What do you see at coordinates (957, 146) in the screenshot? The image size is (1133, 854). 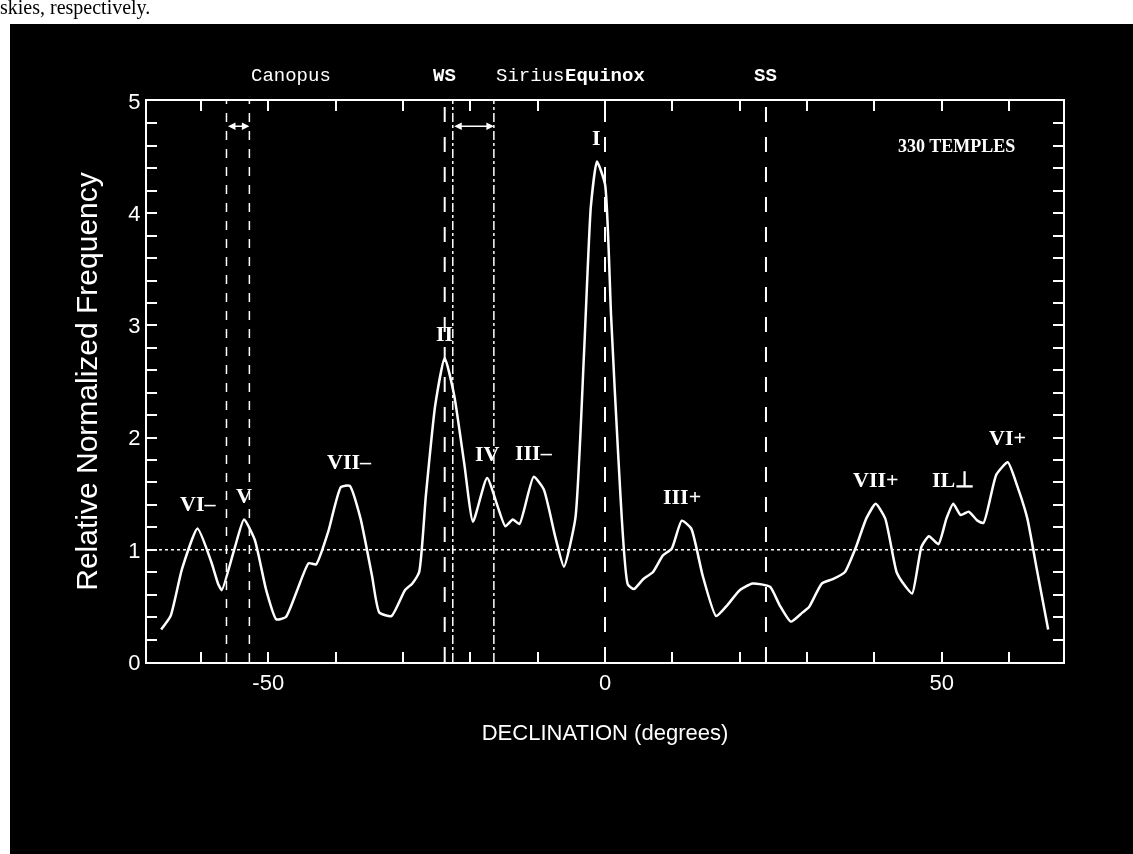 I see `annotation: 330 TEMPLES` at bounding box center [957, 146].